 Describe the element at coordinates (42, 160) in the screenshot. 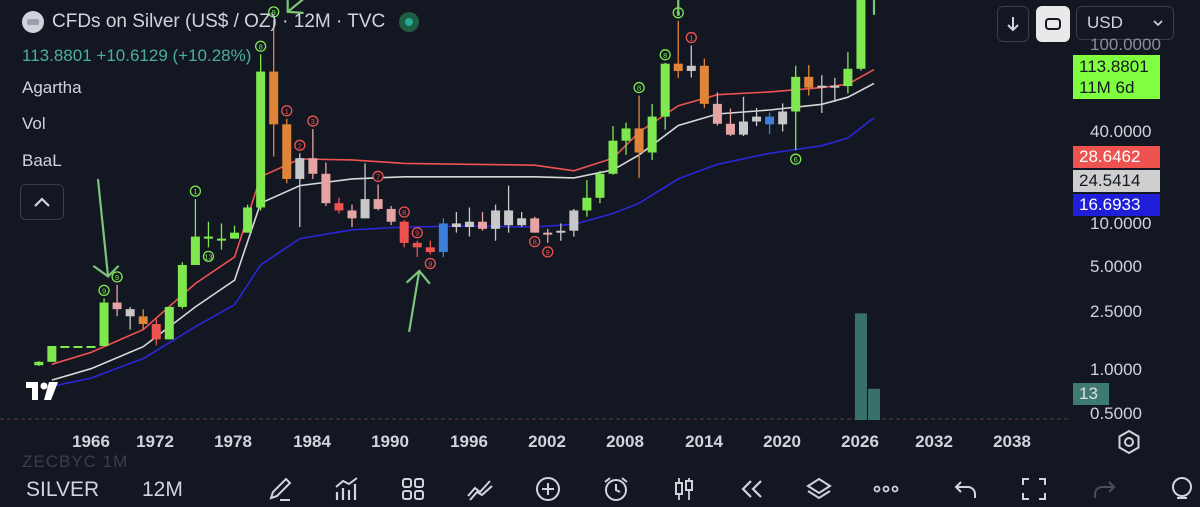

I see `indicator-baal: BaaL` at that location.